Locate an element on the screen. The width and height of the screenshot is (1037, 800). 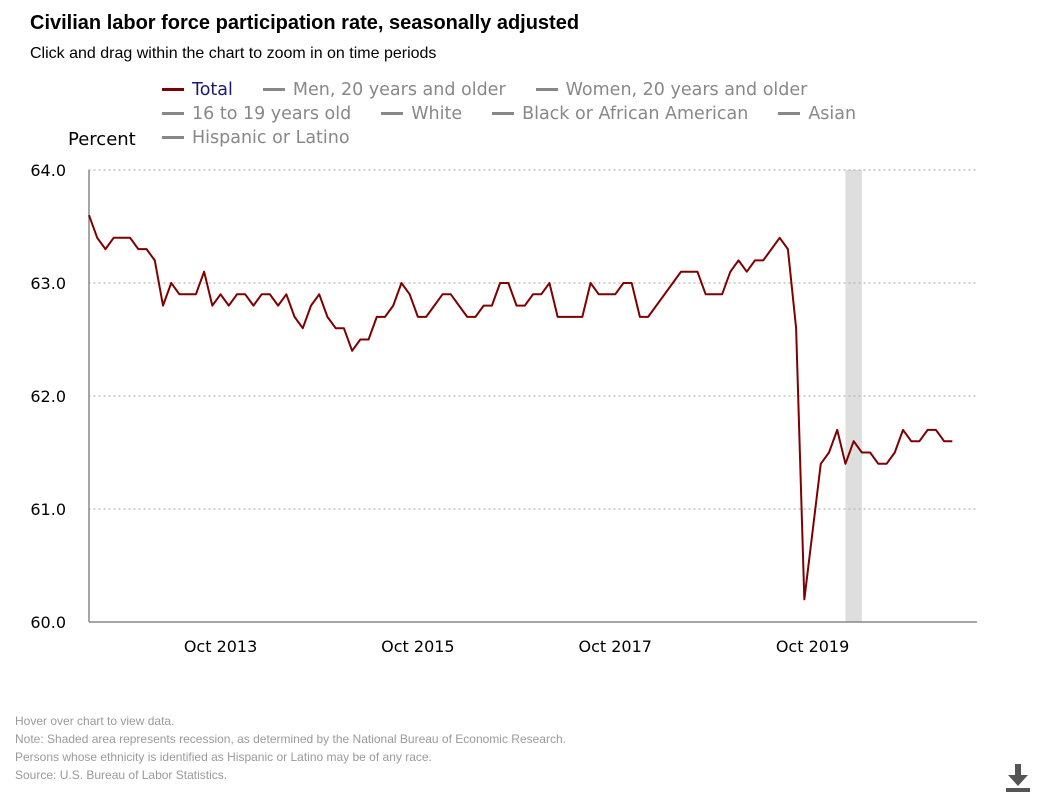
legend-label: Black or African American is located at coordinates (635, 114).